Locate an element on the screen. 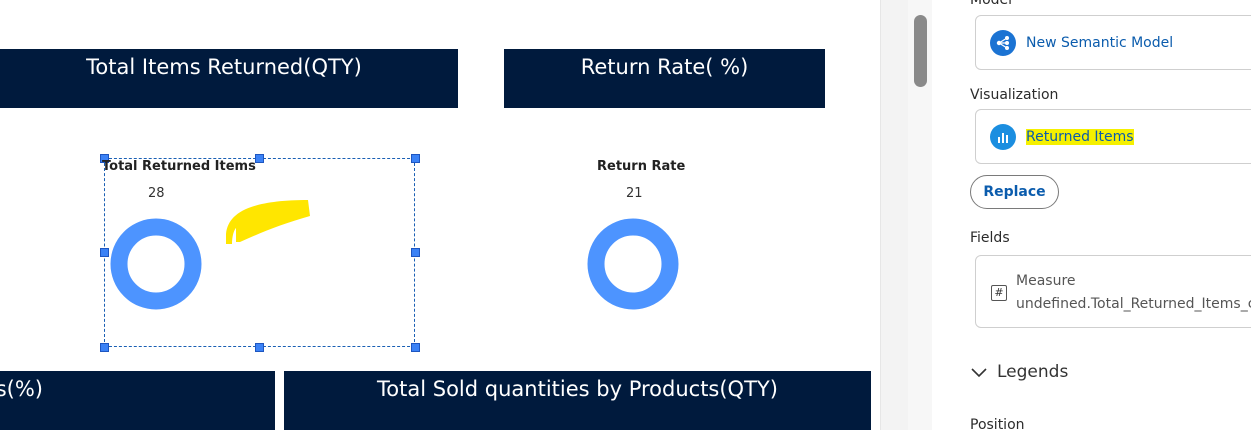 The height and width of the screenshot is (433, 1251). highlighter-annotation is located at coordinates (268, 222).